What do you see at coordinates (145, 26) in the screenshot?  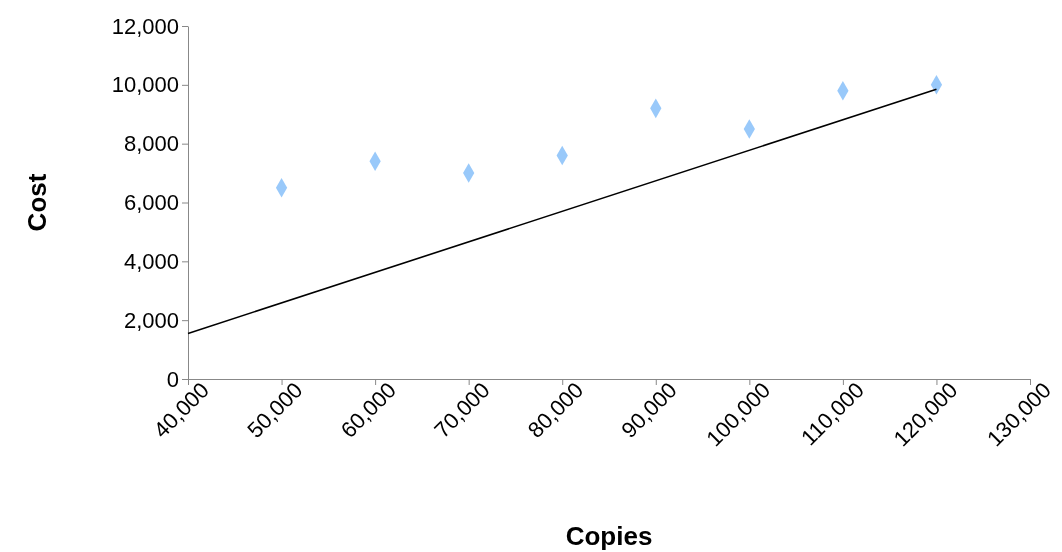 I see `y-tick-label: 12,000` at bounding box center [145, 26].